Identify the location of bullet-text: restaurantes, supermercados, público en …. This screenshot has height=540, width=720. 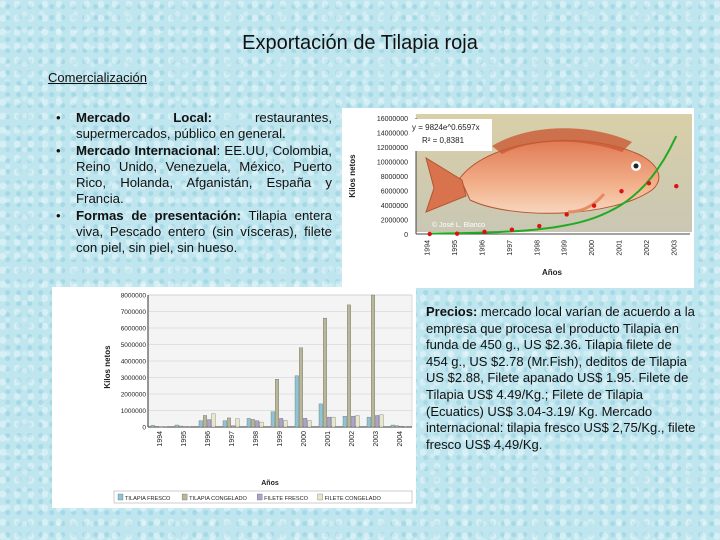
(204, 126).